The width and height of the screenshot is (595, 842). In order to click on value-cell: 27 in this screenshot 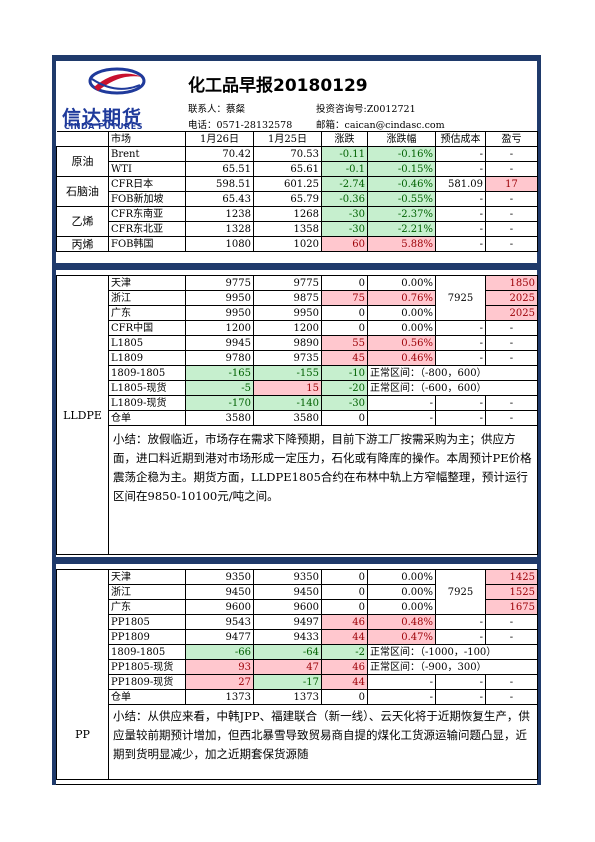, I will do `click(219, 682)`.